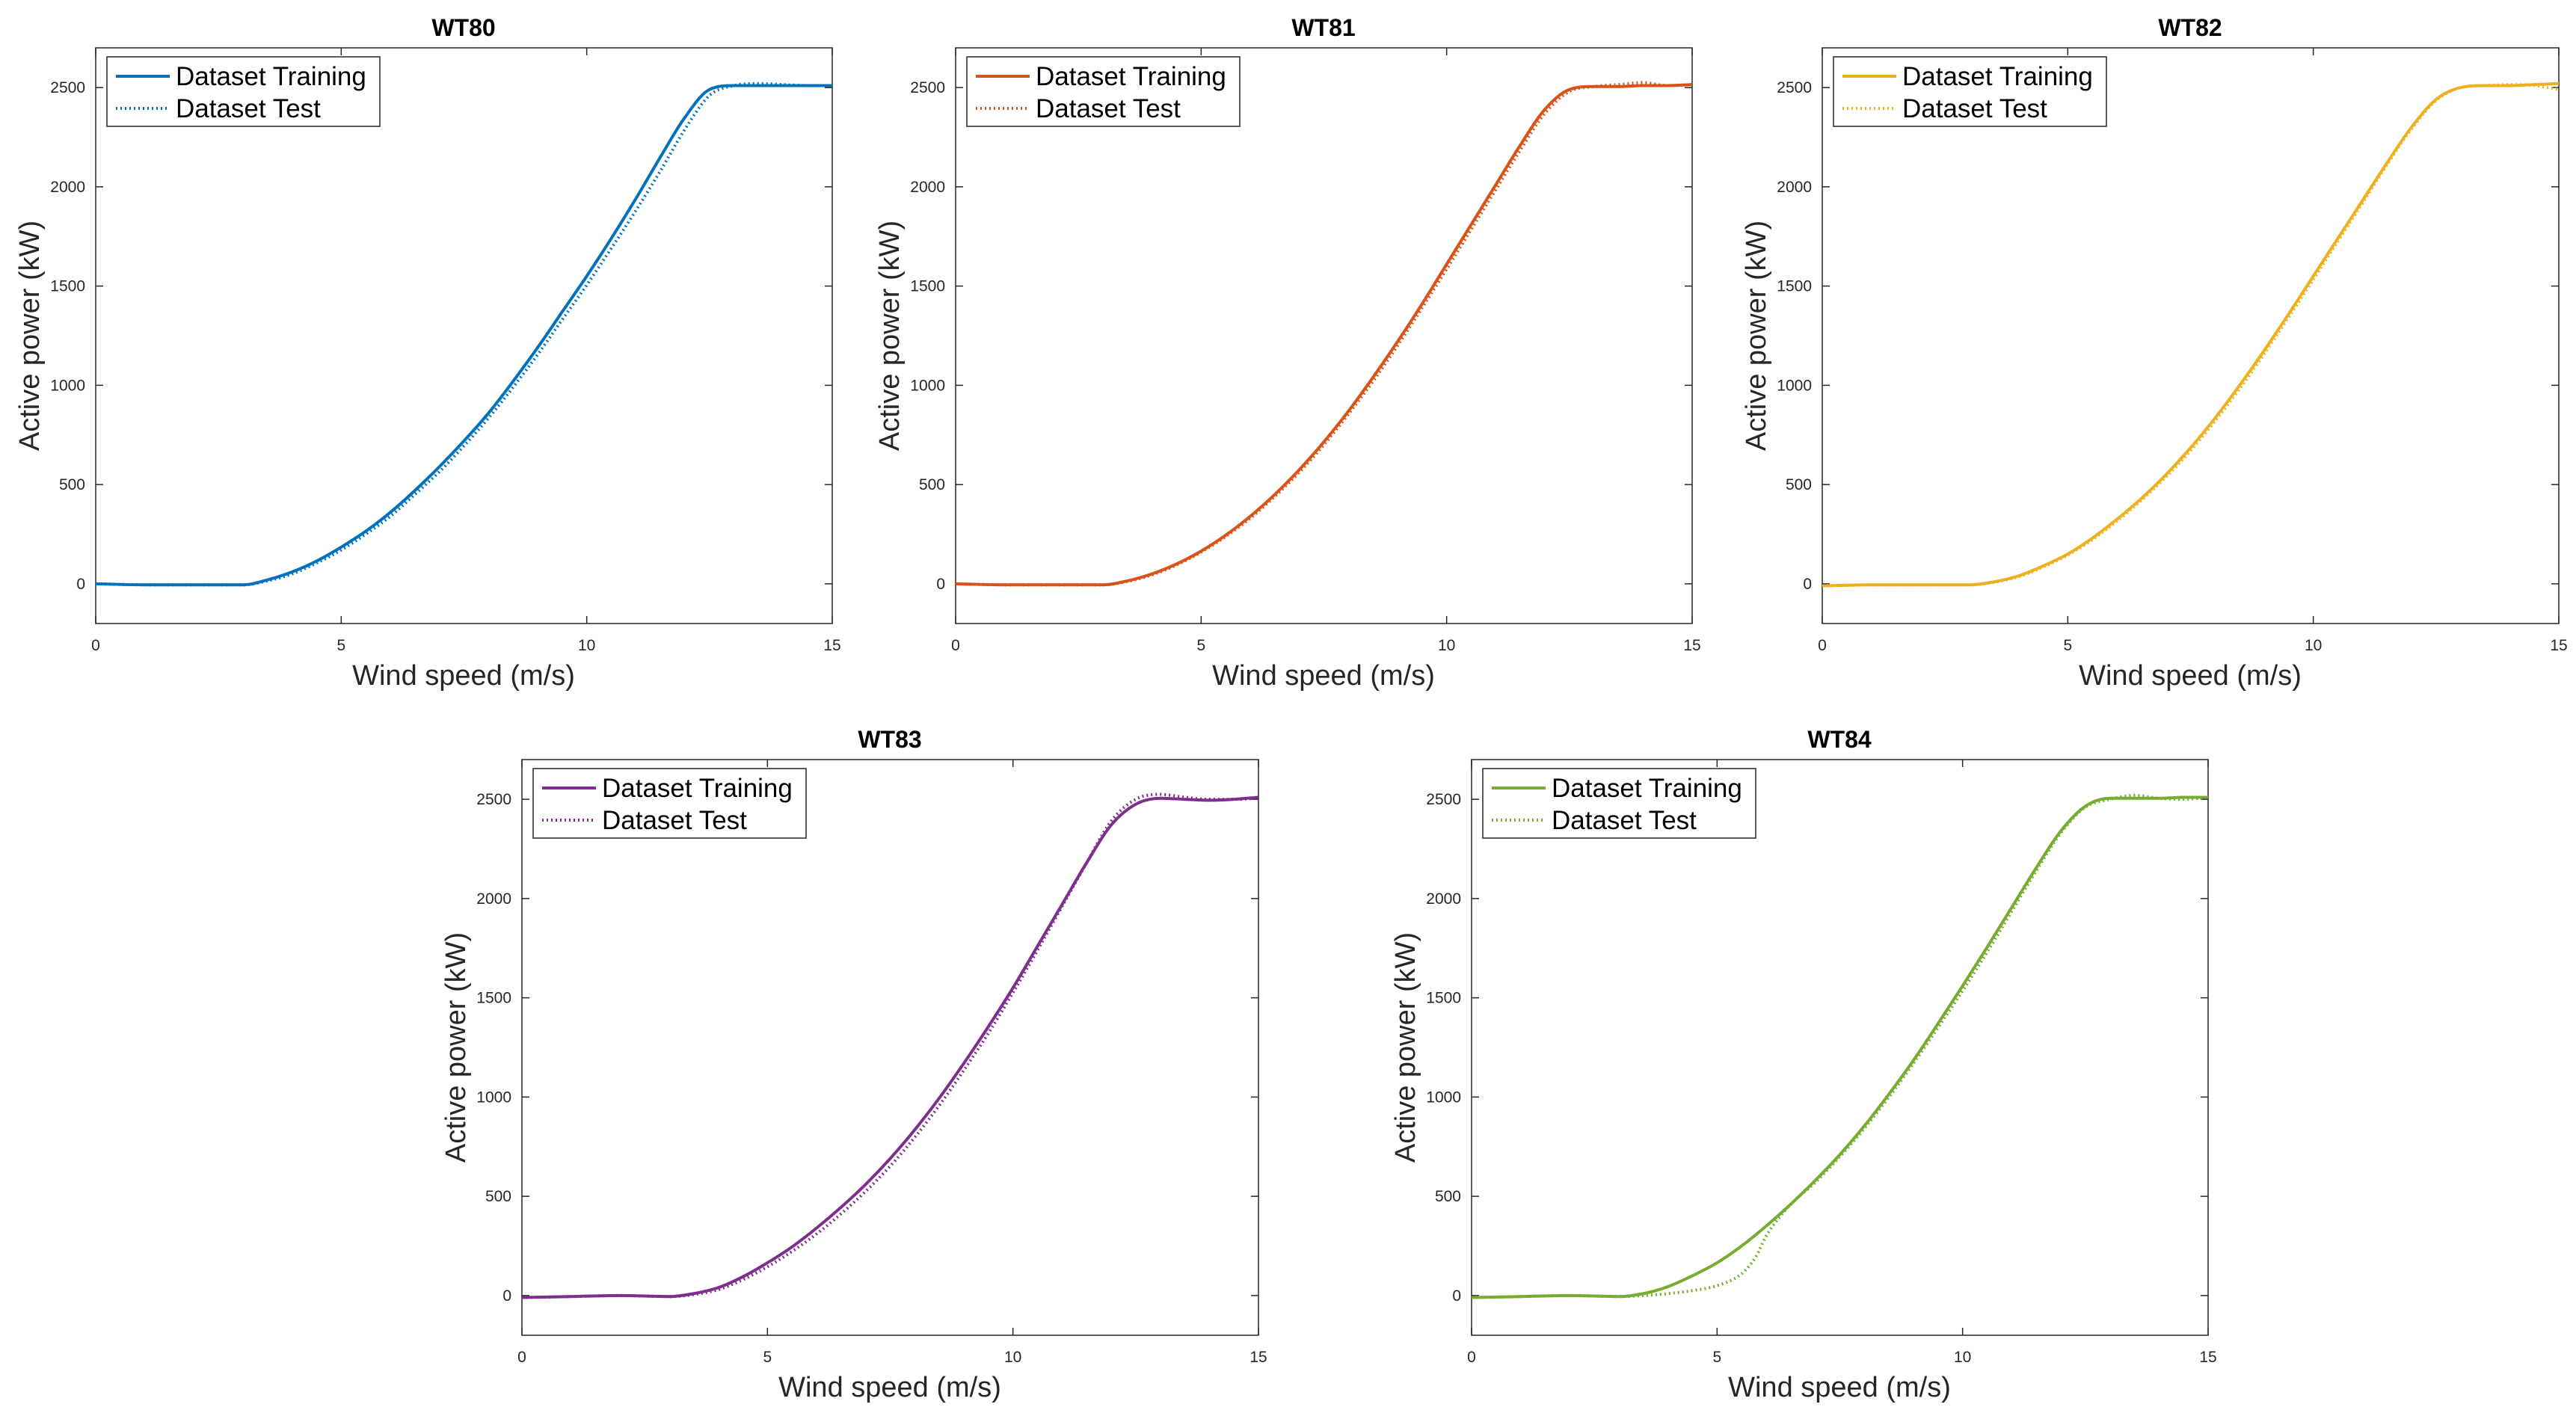 The width and height of the screenshot is (2576, 1416). I want to click on panel-title: WT81, so click(1323, 27).